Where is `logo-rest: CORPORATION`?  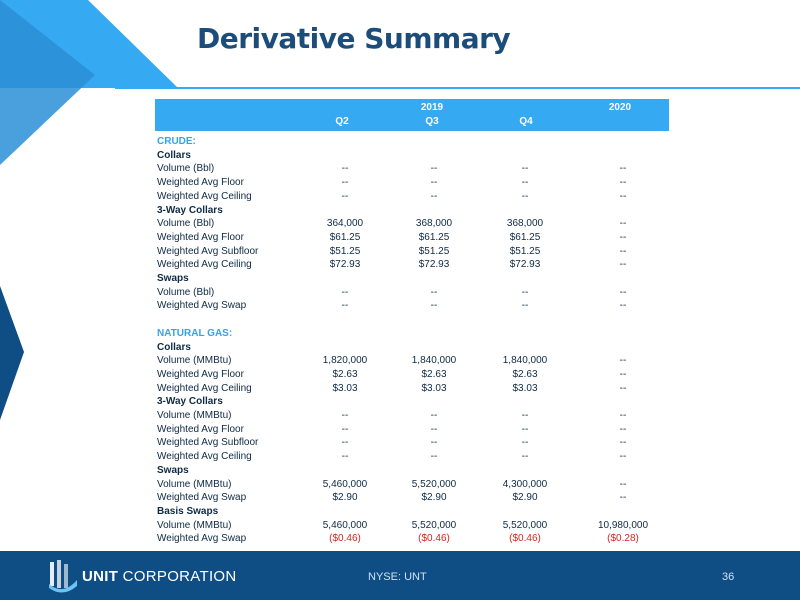 logo-rest: CORPORATION is located at coordinates (179, 576).